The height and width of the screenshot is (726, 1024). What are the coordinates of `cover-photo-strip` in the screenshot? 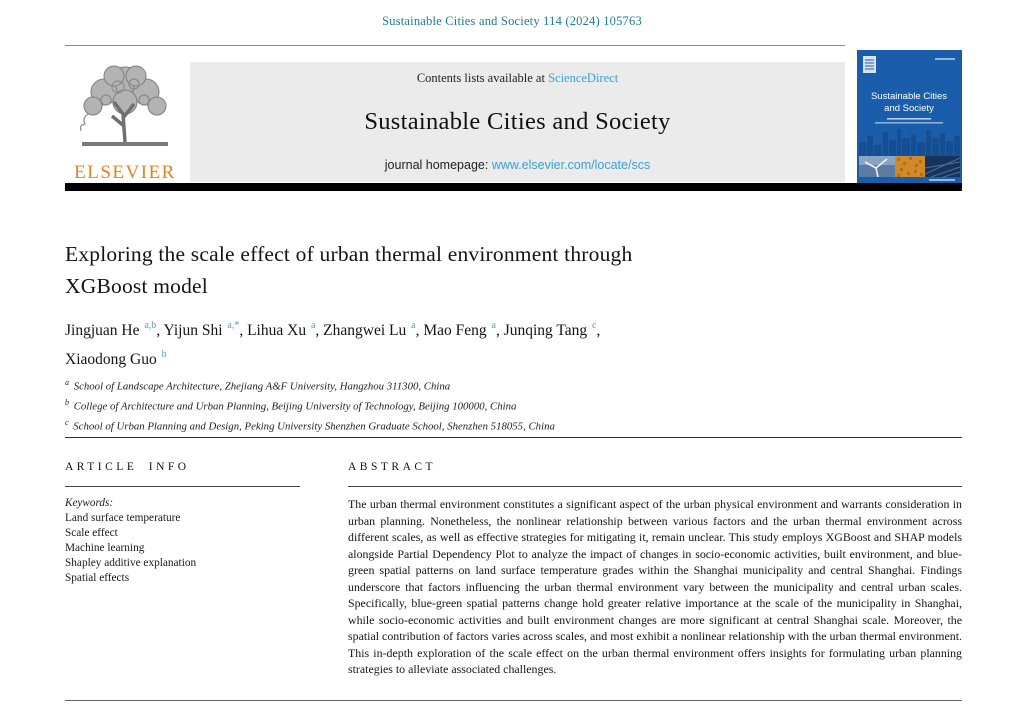 It's located at (910, 167).